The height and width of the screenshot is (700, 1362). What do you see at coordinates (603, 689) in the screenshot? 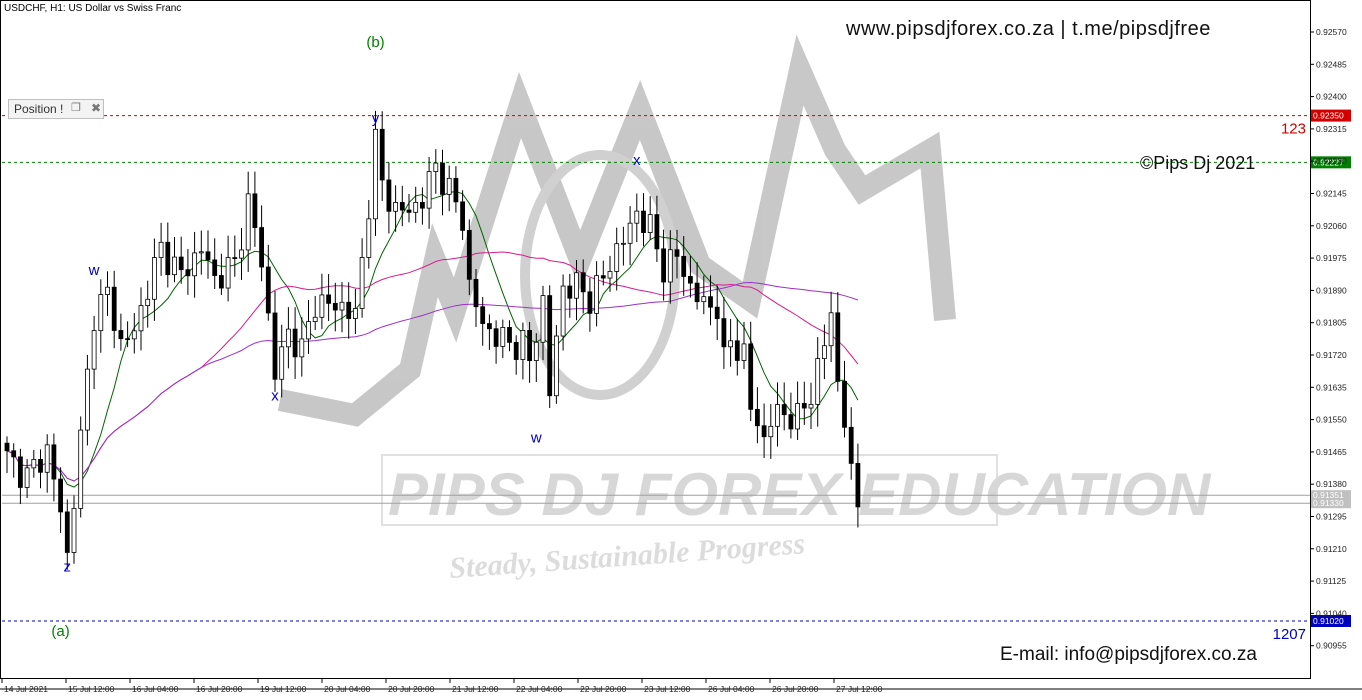
I see `time-tick-label: 22 Jul 20:00` at bounding box center [603, 689].